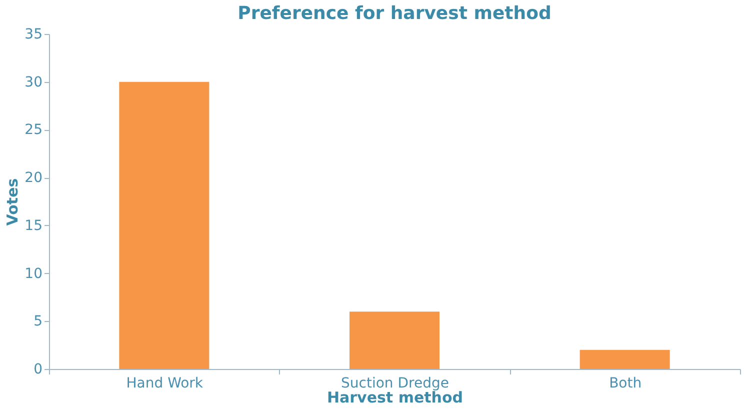  Describe the element at coordinates (395, 384) in the screenshot. I see `x-tick-label: Suction Dredge` at that location.